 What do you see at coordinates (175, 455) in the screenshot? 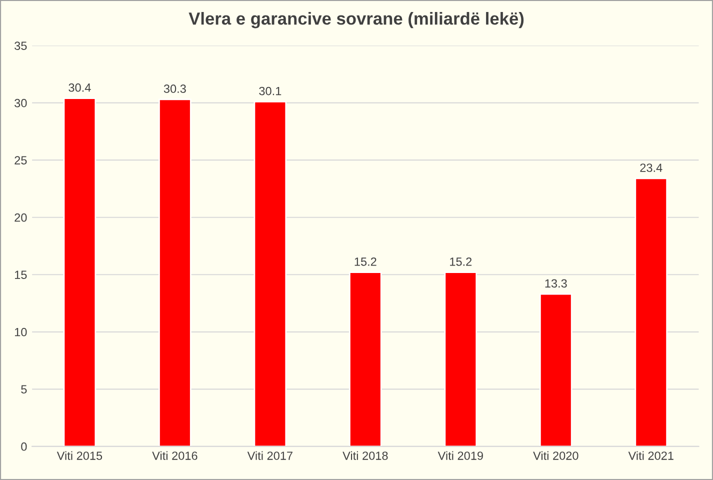
I see `x-tick-label: Viti 2016` at bounding box center [175, 455].